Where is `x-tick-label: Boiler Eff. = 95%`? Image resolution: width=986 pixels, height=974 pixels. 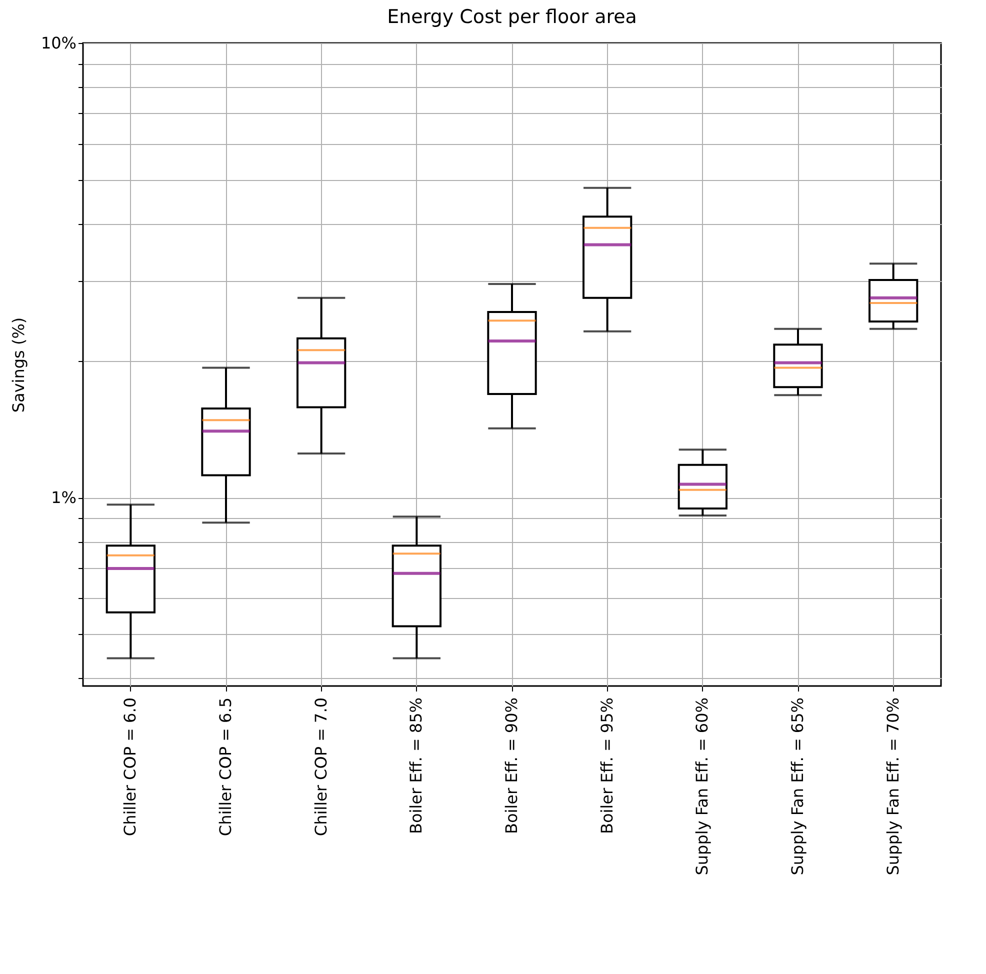 x-tick-label: Boiler Eff. = 95% is located at coordinates (606, 766).